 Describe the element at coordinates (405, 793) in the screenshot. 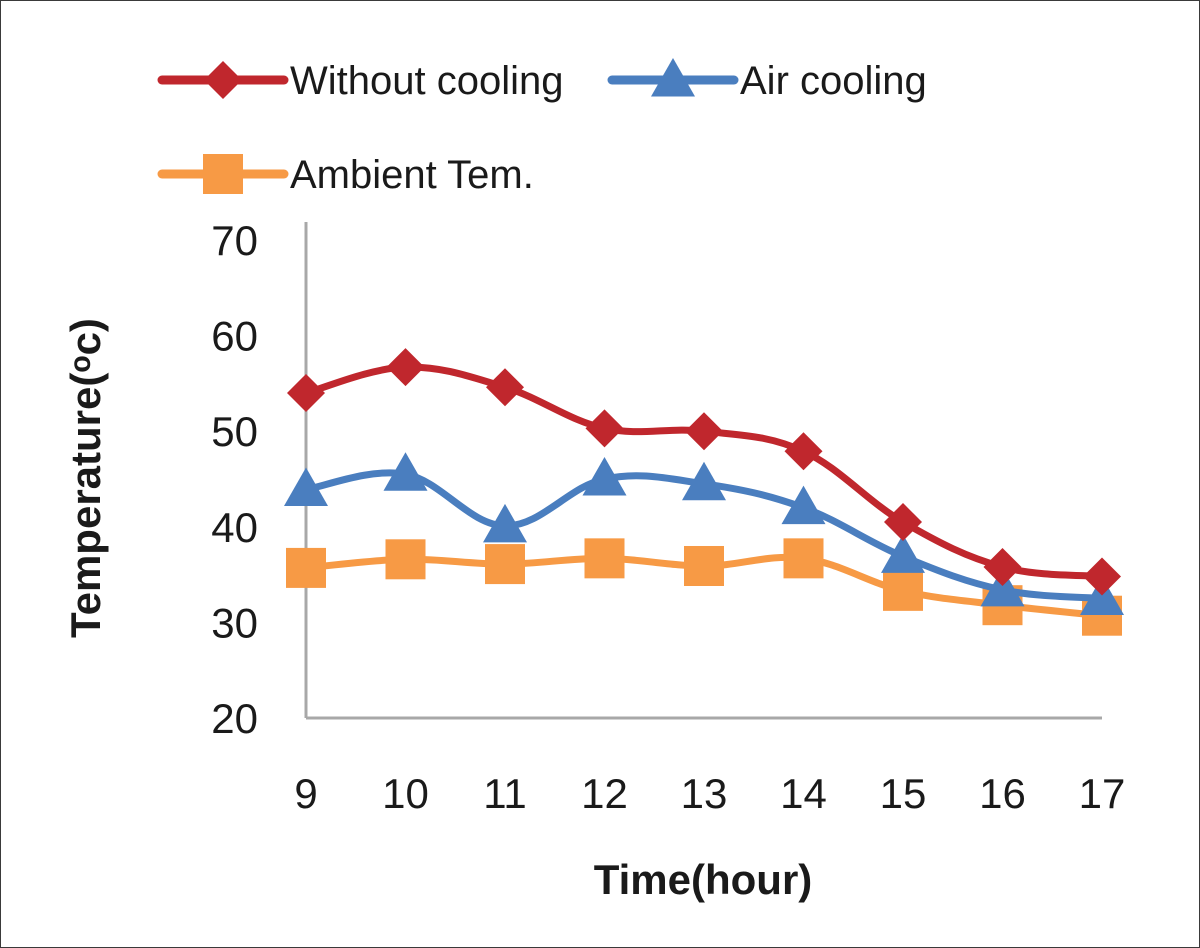

I see `x-tick-label: 10` at that location.